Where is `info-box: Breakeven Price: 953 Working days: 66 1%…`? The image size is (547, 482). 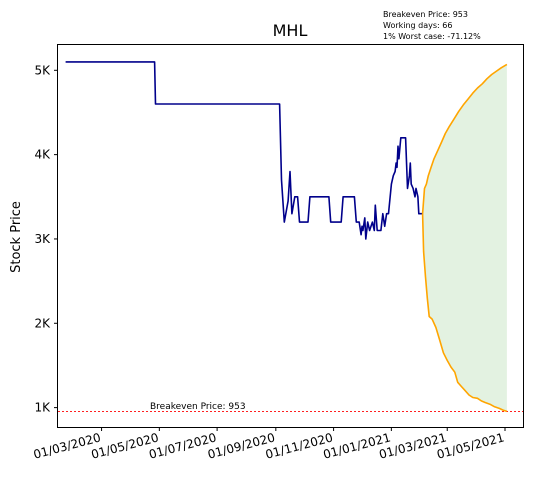 info-box: Breakeven Price: 953 Working days: 66 1%… is located at coordinates (432, 25).